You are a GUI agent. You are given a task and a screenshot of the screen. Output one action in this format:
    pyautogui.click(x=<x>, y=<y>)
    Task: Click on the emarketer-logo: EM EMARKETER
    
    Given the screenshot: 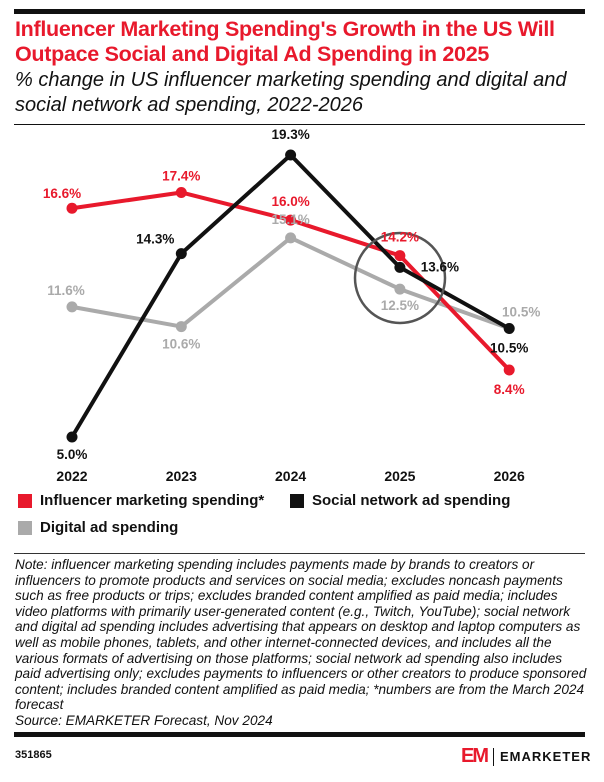 What is the action you would take?
    pyautogui.click(x=526, y=756)
    